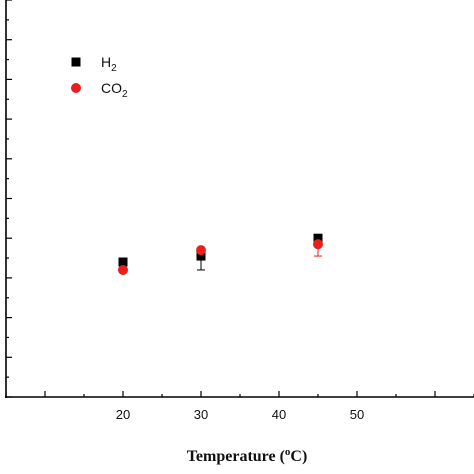 This screenshot has width=474, height=474. I want to click on legend-label-h2: H2, so click(109, 64).